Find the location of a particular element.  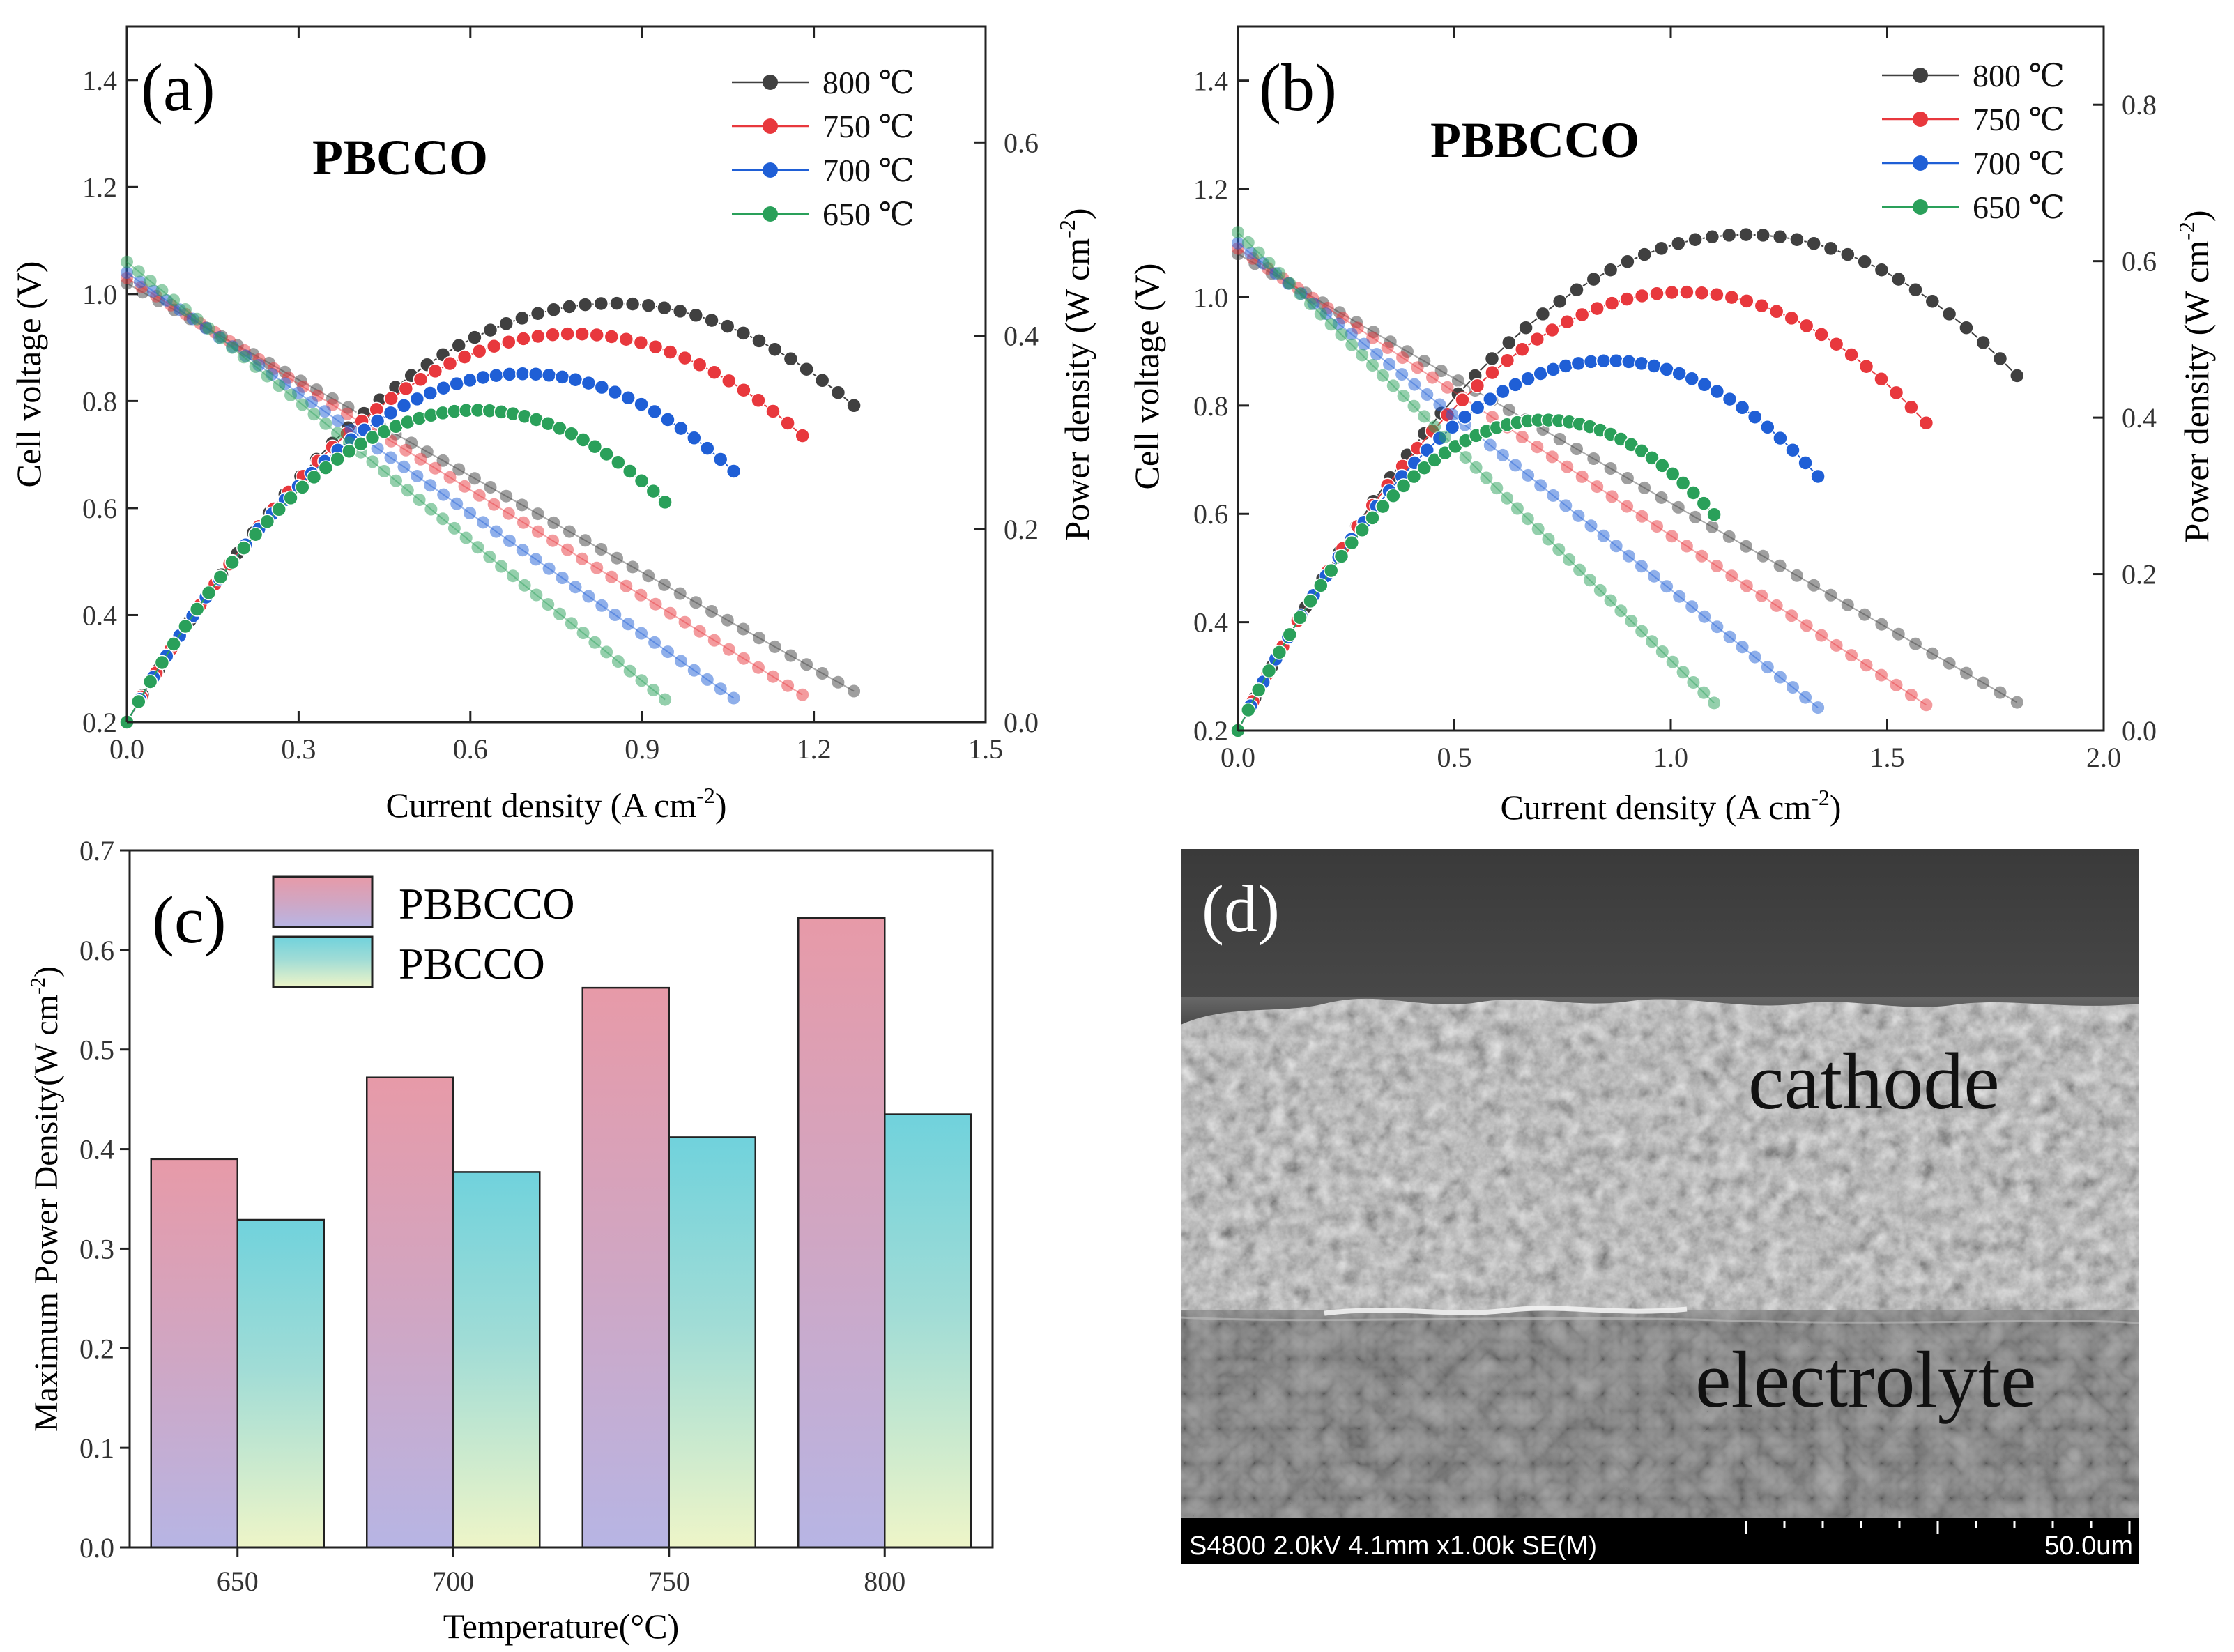

y2-tick-label: 0.4 is located at coordinates (1021, 336).